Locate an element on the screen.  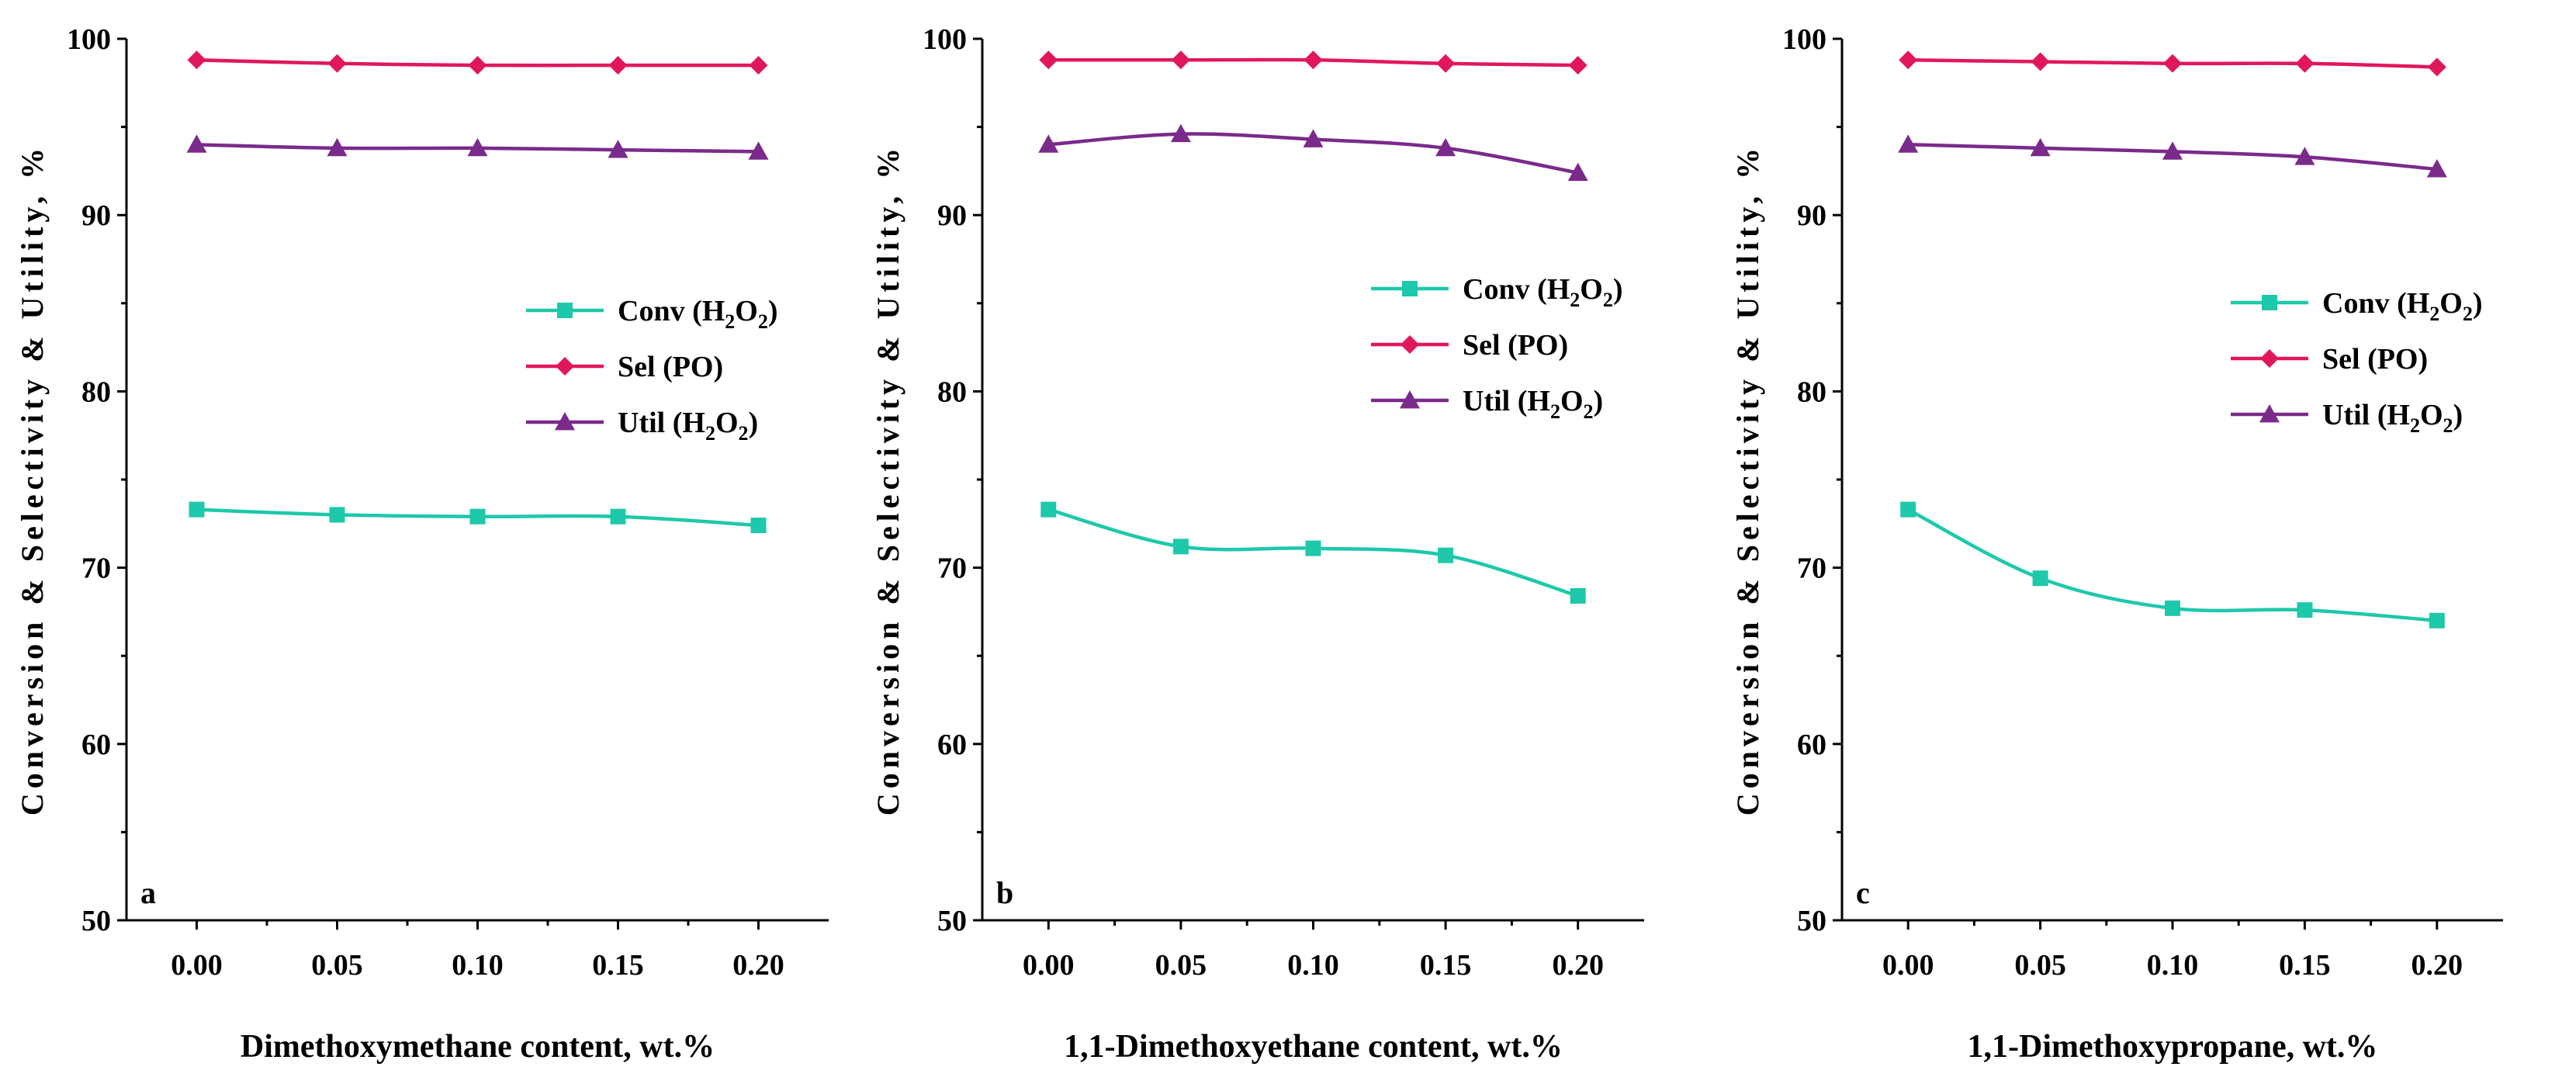
panel-label: c is located at coordinates (1863, 893).